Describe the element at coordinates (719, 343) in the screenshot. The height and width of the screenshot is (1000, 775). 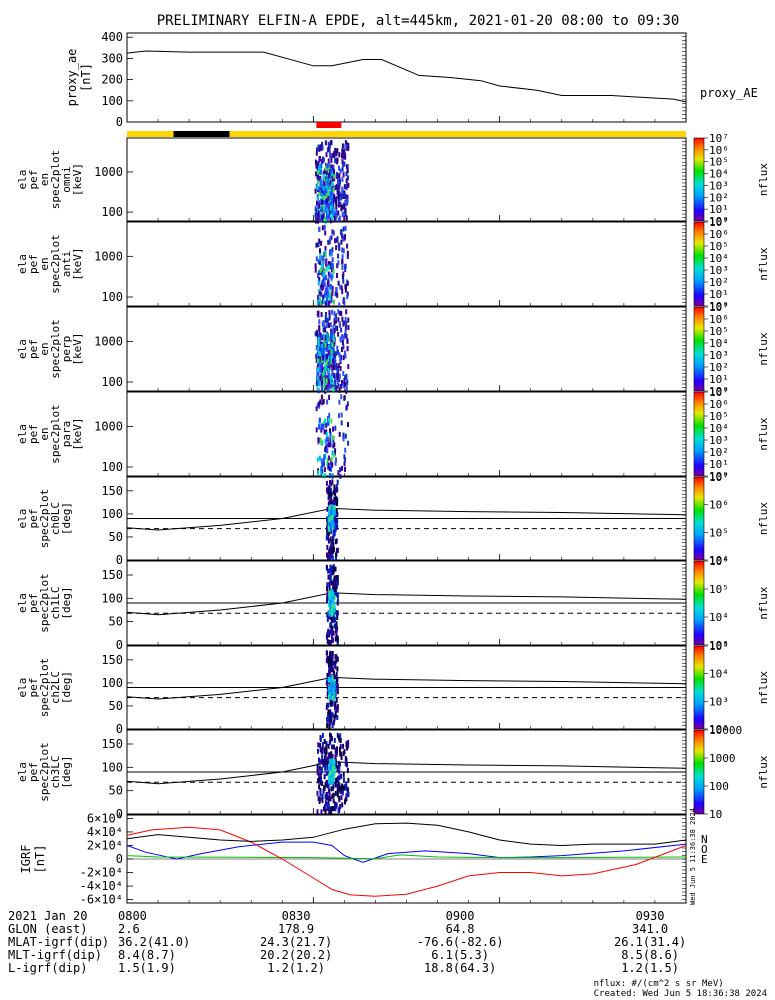
I see `colorbar-tick-label: 10⁴` at that location.